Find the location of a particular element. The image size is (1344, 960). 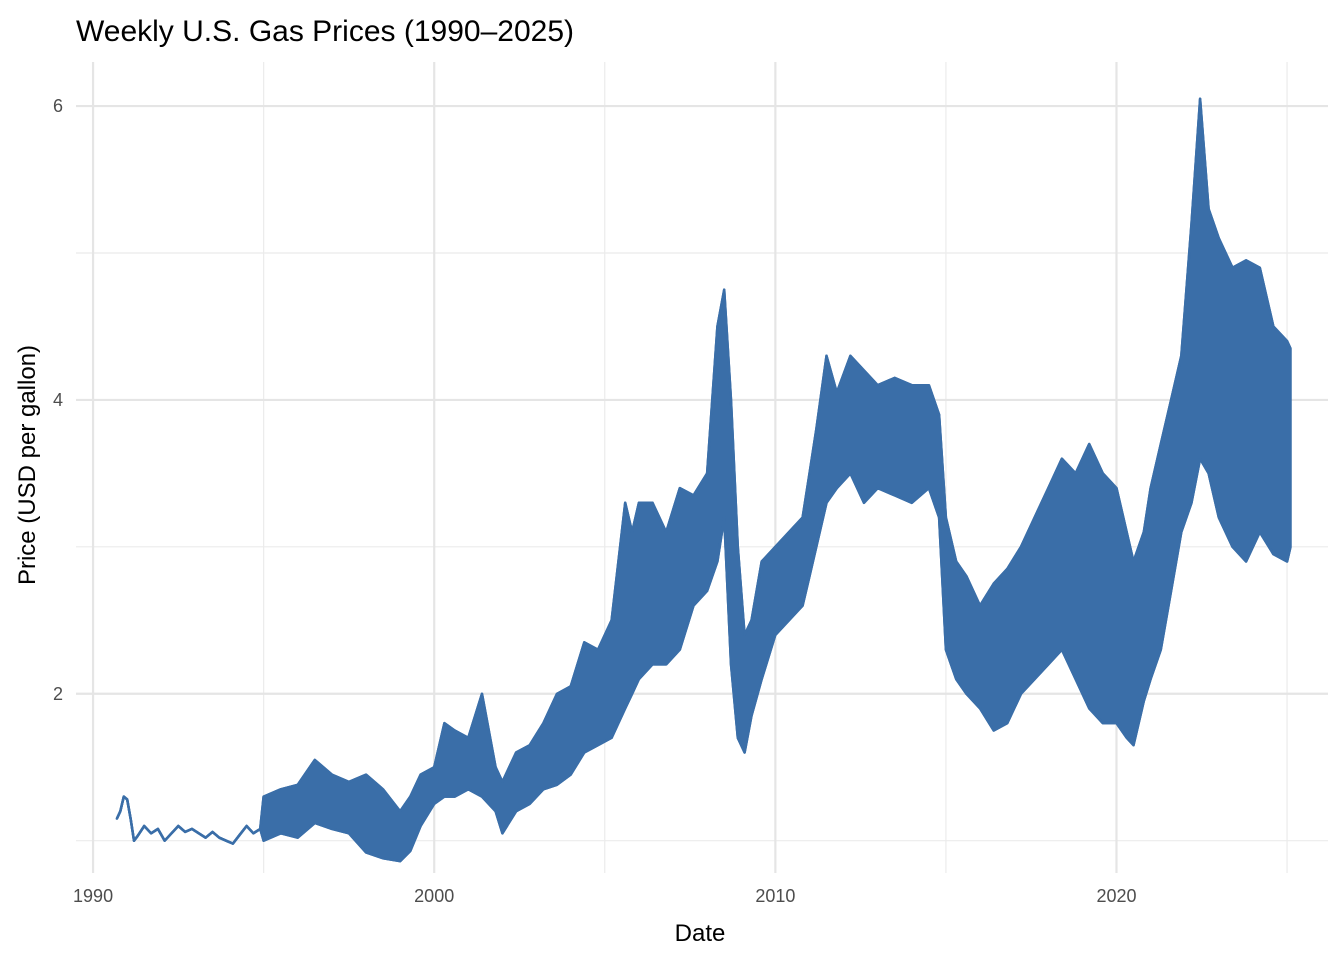

x-tick-label: 1990 is located at coordinates (93, 896).